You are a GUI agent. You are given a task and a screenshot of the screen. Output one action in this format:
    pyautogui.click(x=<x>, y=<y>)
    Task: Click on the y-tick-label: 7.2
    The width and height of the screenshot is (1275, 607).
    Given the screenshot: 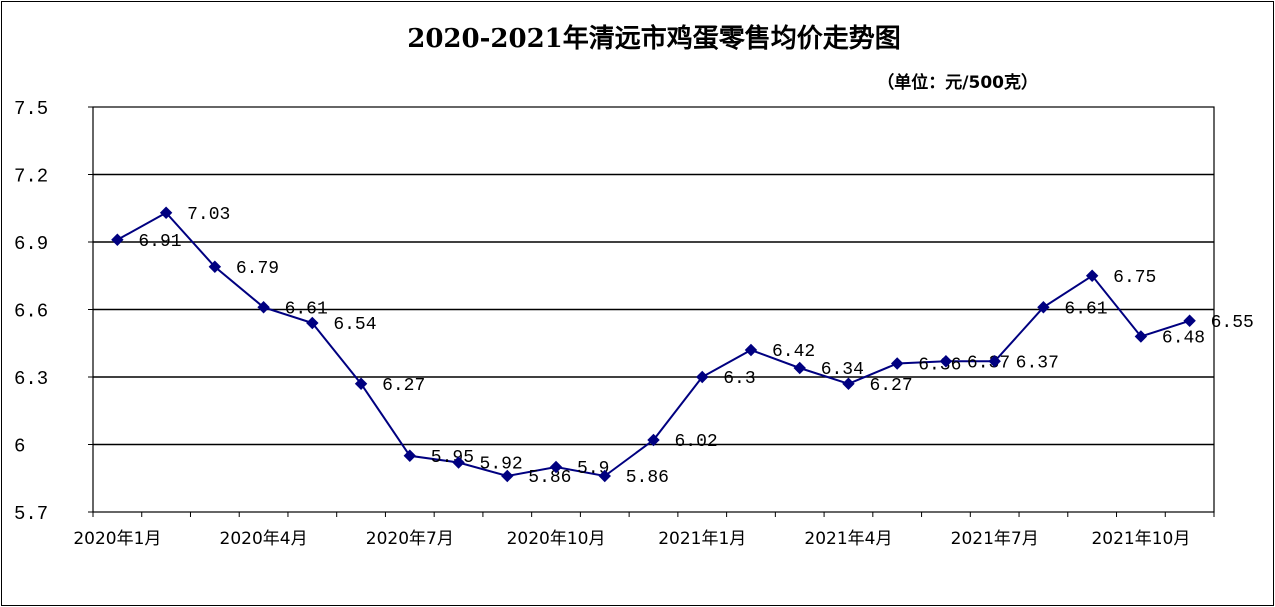 What is the action you would take?
    pyautogui.click(x=31, y=177)
    